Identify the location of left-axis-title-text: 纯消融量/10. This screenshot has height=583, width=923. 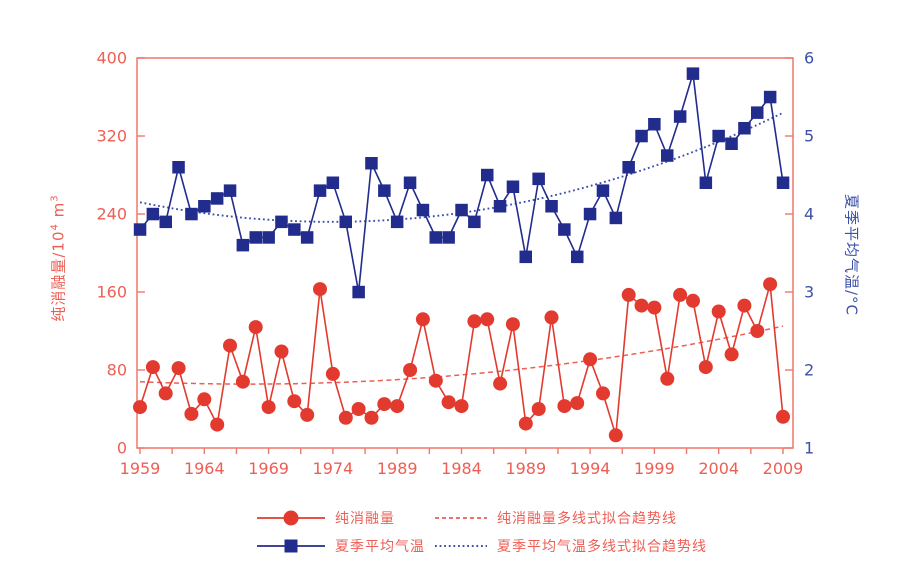
(58, 276).